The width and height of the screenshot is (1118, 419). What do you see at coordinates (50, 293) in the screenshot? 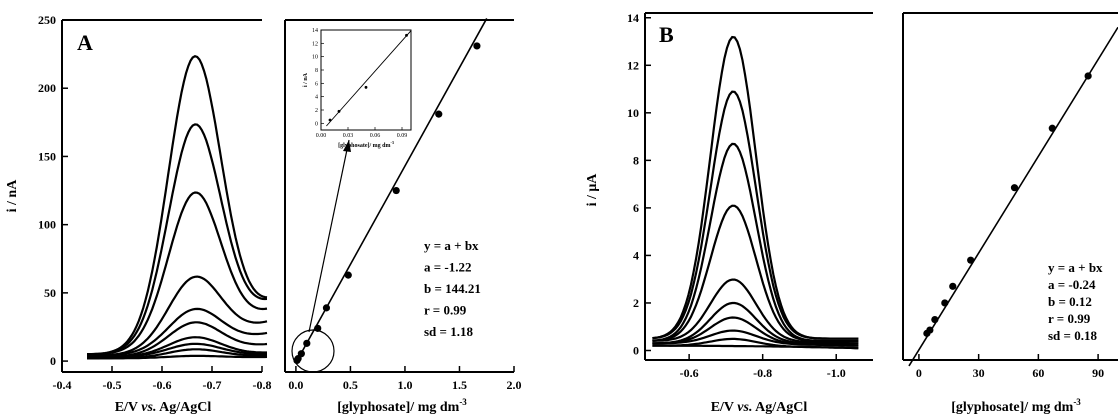
I see `y-tick-label: 50` at bounding box center [50, 293].